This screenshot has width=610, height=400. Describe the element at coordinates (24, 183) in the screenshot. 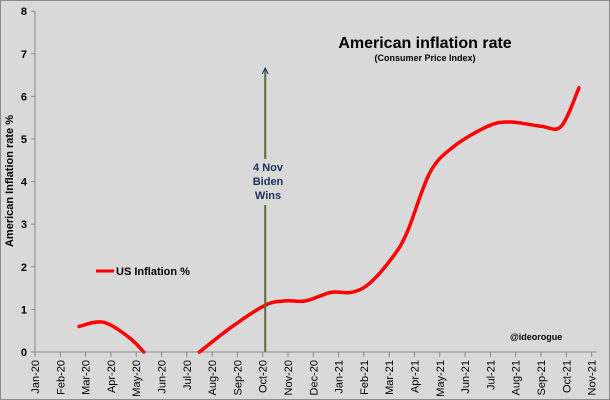

I see `y-tick-label: 4` at that location.